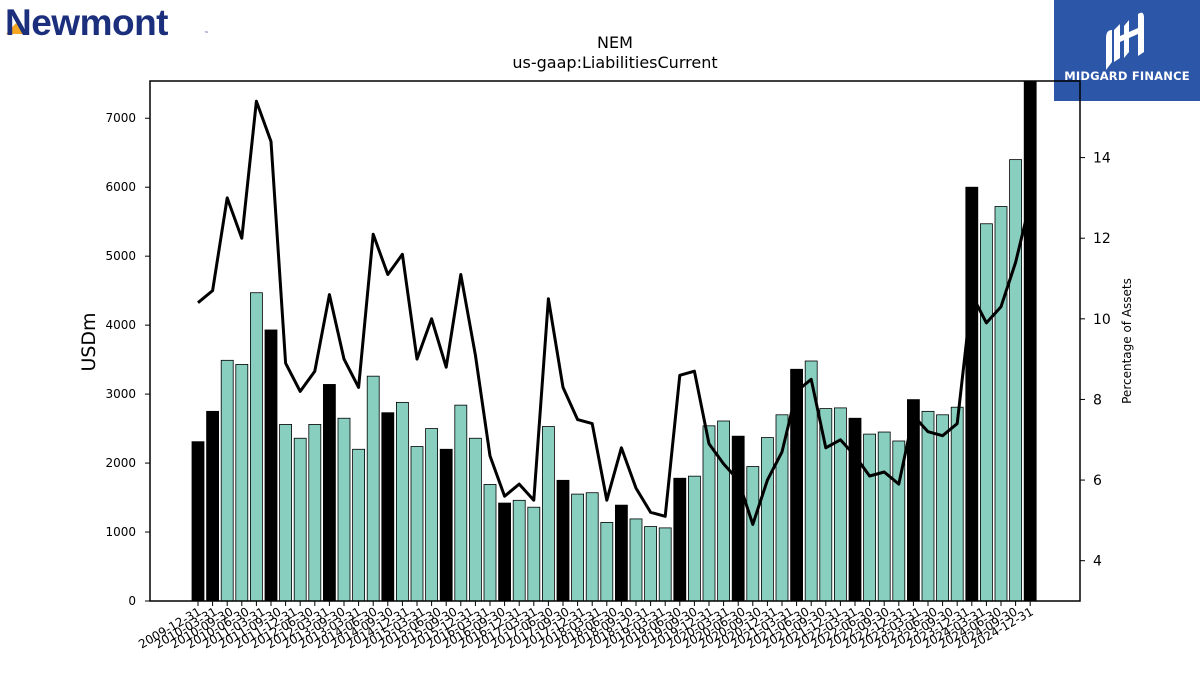 The image size is (1200, 675). What do you see at coordinates (1125, 41) in the screenshot?
I see `midgard-logo-icon` at bounding box center [1125, 41].